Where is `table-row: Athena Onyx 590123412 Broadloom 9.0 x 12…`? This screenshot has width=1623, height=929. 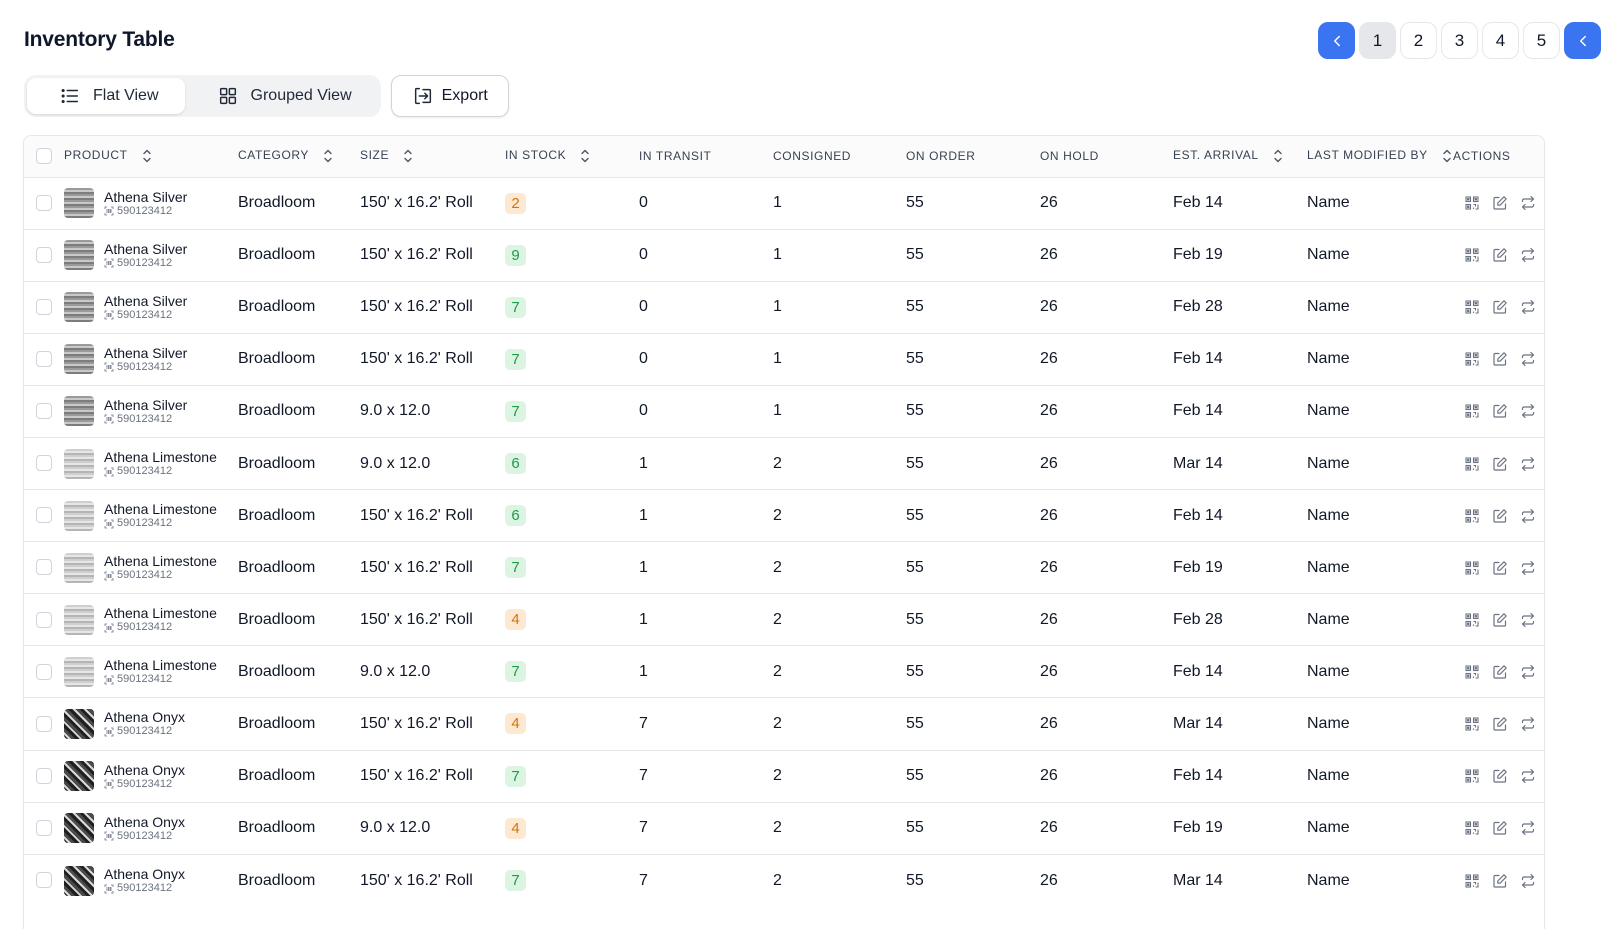 table-row: Athena Onyx 590123412 Broadloom 9.0 x 12… is located at coordinates (784, 828).